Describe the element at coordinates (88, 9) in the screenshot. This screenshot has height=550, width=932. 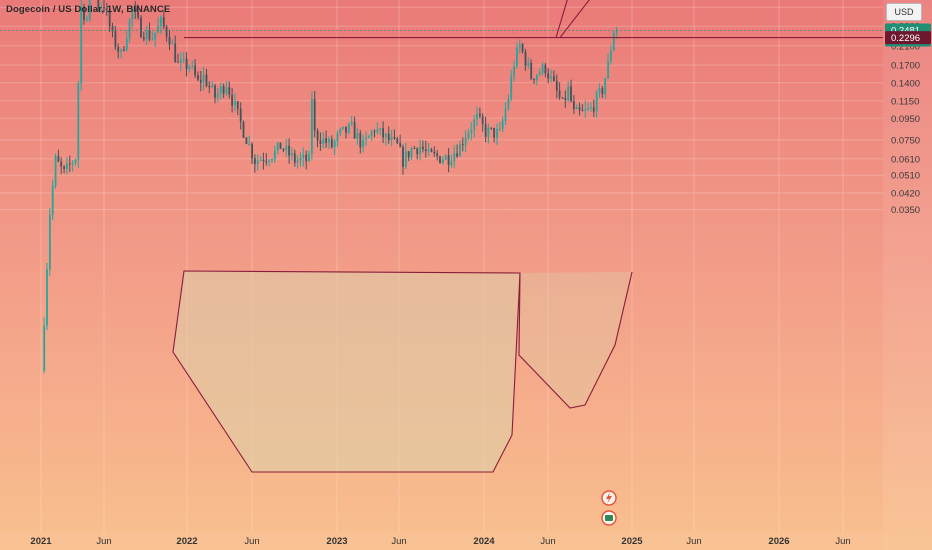
I see `symbol-title: Dogecoin / US Dollar, 1W, BINANCE` at that location.